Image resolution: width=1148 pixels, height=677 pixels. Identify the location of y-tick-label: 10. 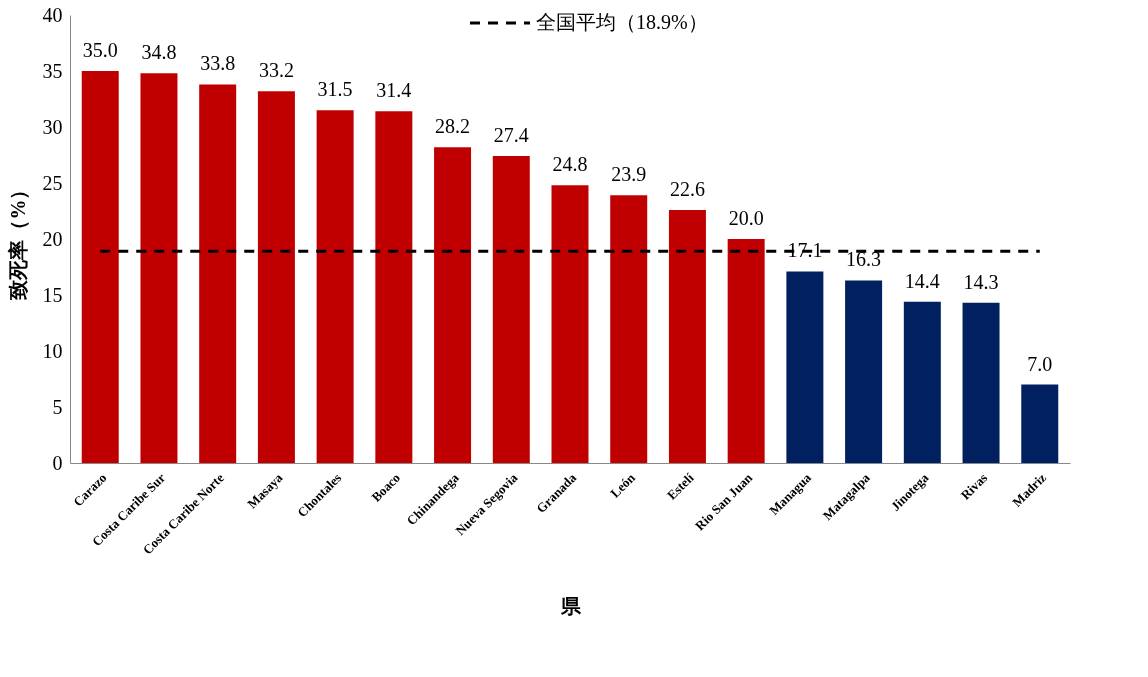
(52, 350).